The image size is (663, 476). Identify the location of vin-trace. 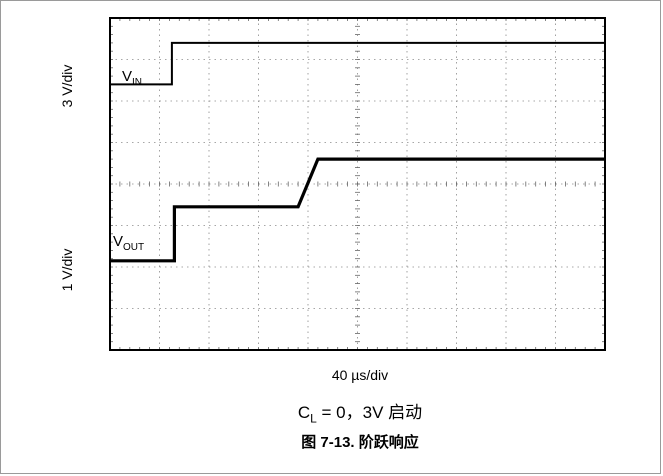
(357, 63).